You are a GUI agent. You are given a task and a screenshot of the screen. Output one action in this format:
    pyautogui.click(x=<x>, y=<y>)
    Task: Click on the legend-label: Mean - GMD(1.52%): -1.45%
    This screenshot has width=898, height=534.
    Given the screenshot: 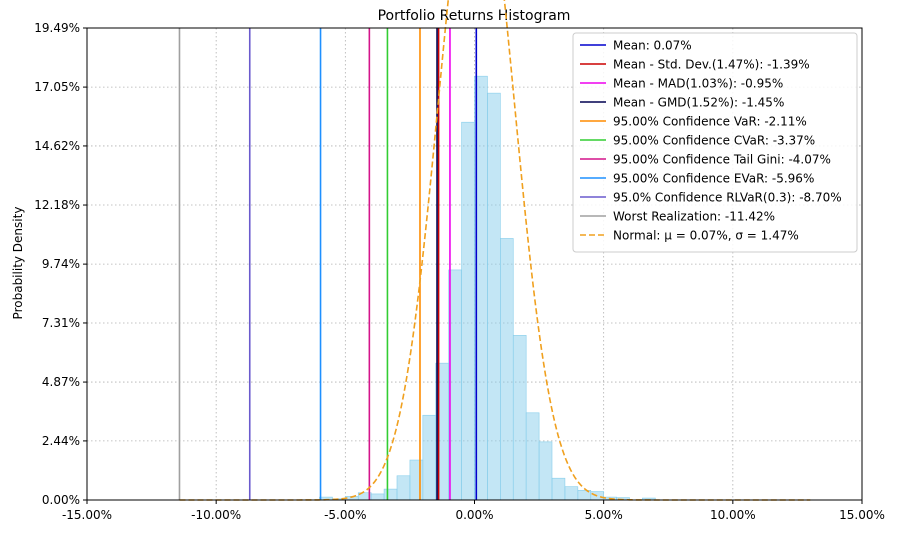 What is the action you would take?
    pyautogui.click(x=698, y=103)
    